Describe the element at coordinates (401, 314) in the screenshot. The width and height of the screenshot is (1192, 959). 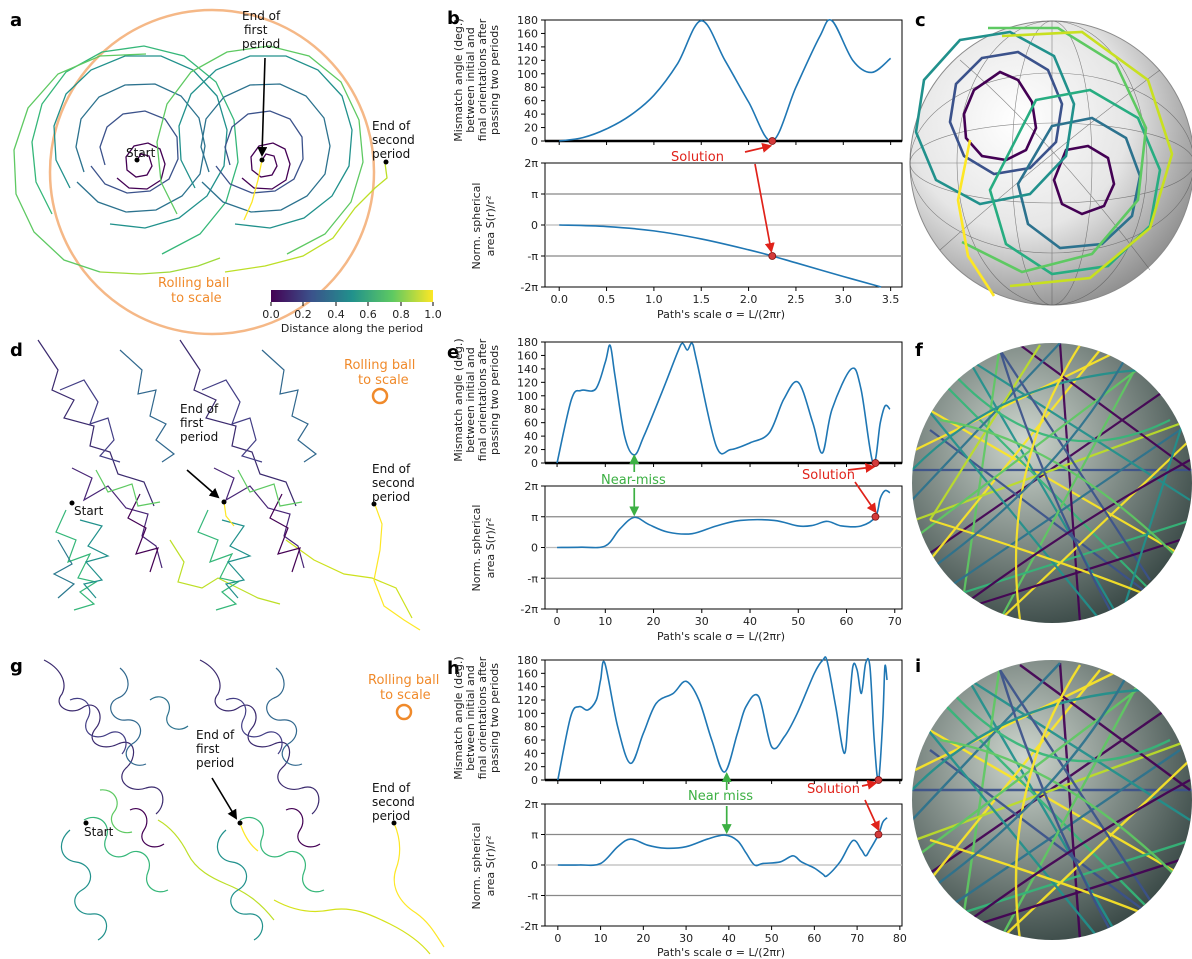
I see `colorbar-tick: 0.8` at that location.